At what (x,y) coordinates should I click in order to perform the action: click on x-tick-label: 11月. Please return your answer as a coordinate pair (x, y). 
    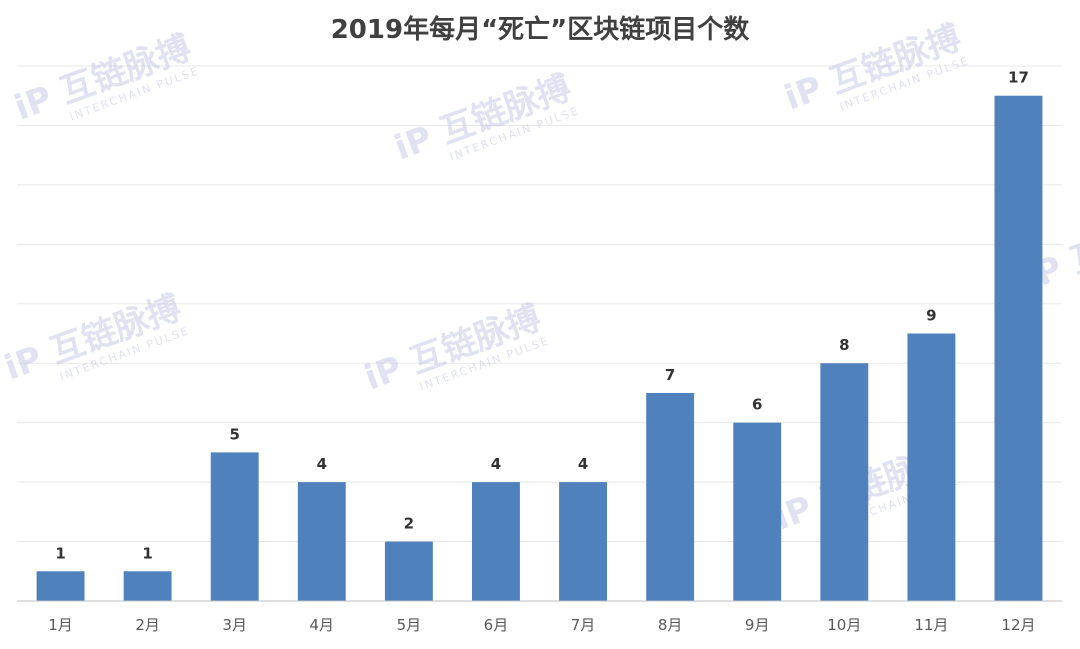
    Looking at the image, I should click on (931, 625).